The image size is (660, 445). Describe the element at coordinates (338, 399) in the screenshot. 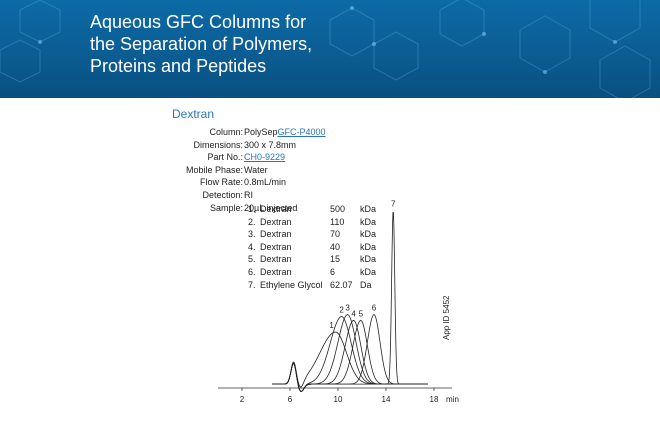

I see `x-tick-label: 10` at that location.